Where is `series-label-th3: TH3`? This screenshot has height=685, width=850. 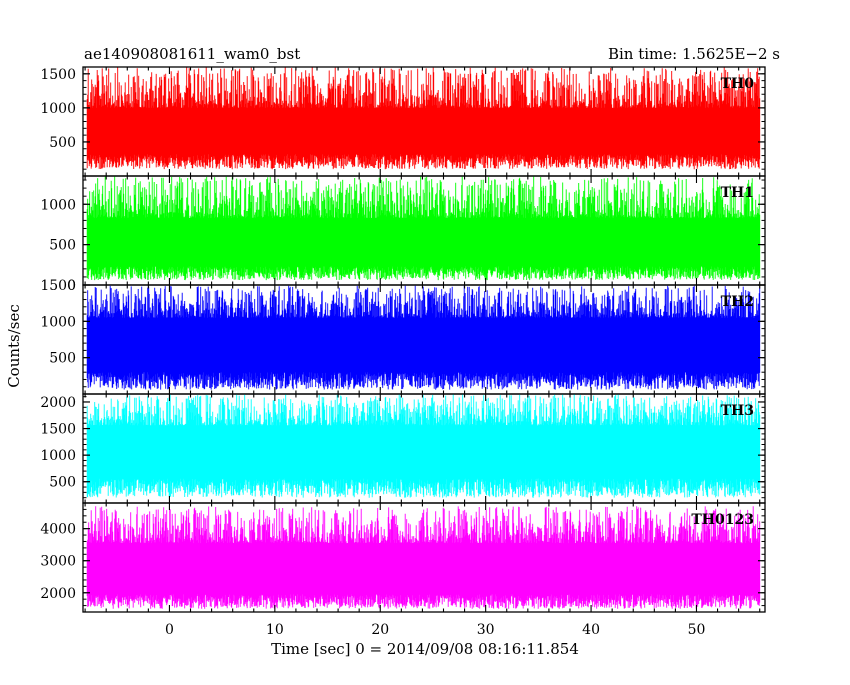 series-label-th3: TH3 is located at coordinates (737, 411).